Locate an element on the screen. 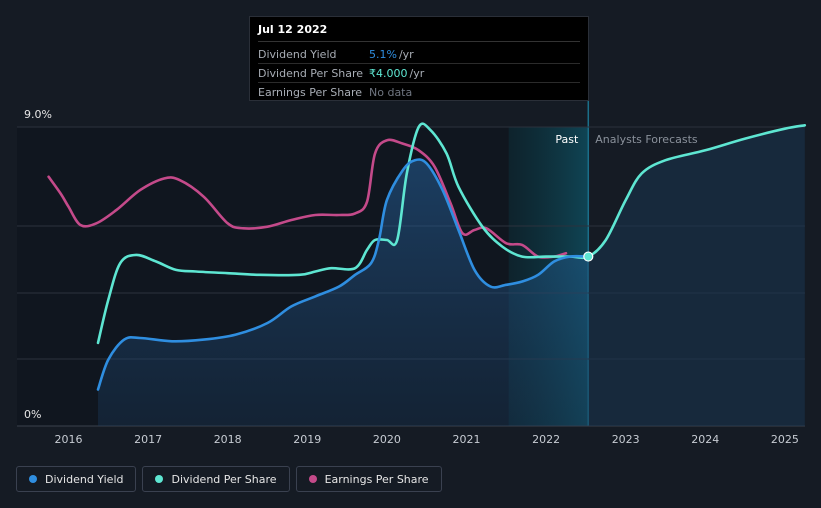  y-tick-label: 9.0% is located at coordinates (38, 114).